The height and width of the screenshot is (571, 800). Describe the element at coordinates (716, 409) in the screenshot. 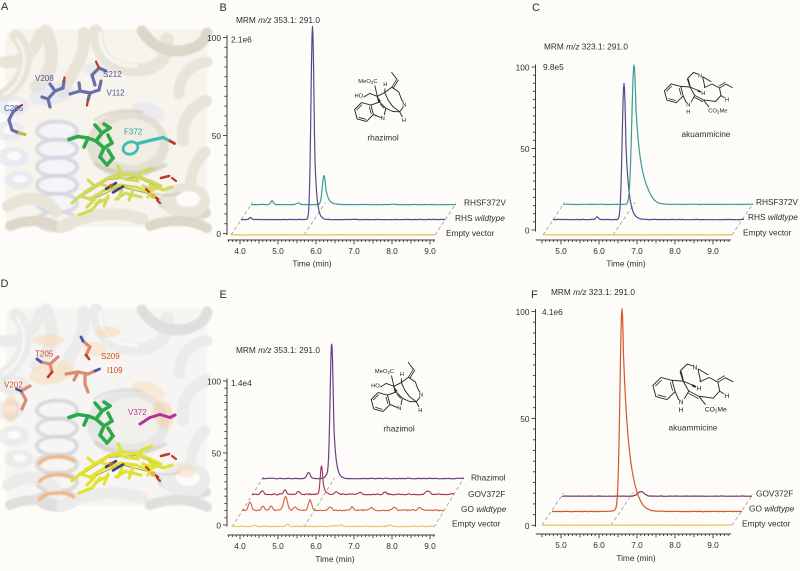

I see `svg-text: CO2Me` at that location.